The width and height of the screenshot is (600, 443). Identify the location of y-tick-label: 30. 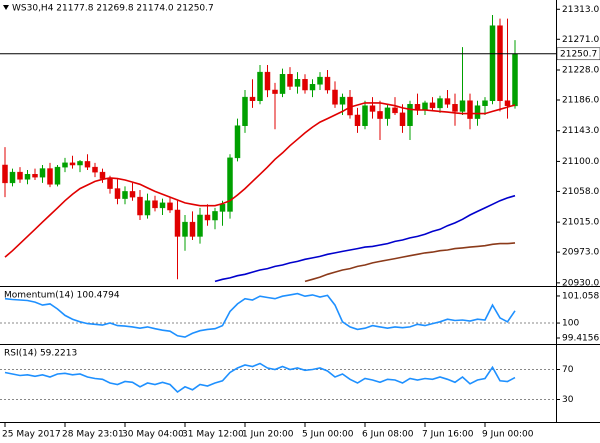
(568, 400).